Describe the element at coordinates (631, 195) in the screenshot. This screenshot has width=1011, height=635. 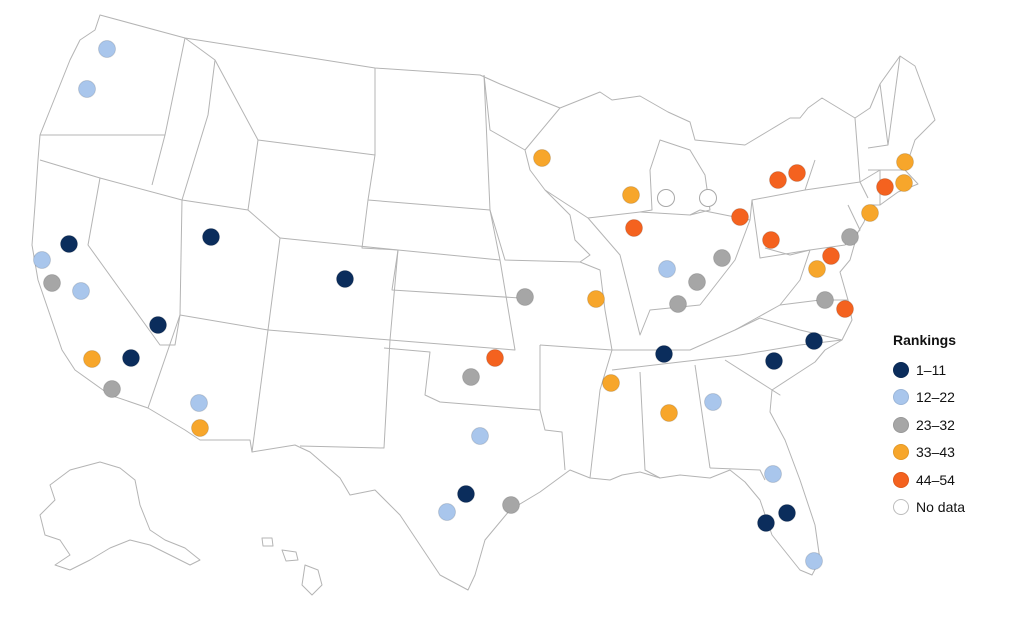
I see `marker-milwaukee` at that location.